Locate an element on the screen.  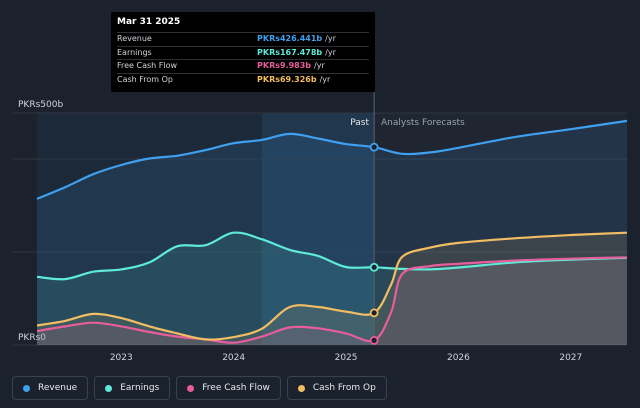
x-tick-label: 2024 is located at coordinates (233, 358).